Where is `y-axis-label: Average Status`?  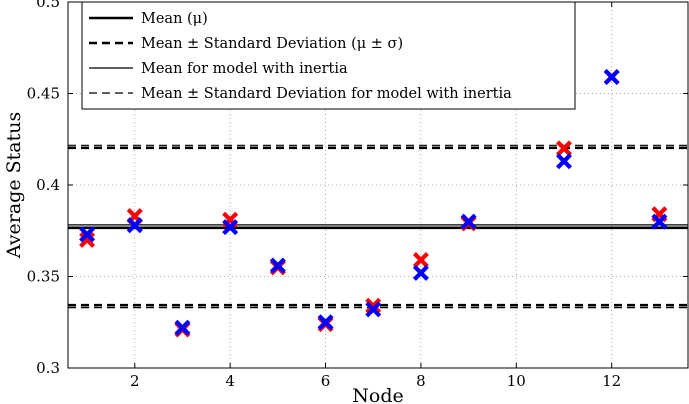 y-axis-label: Average Status is located at coordinates (14, 185).